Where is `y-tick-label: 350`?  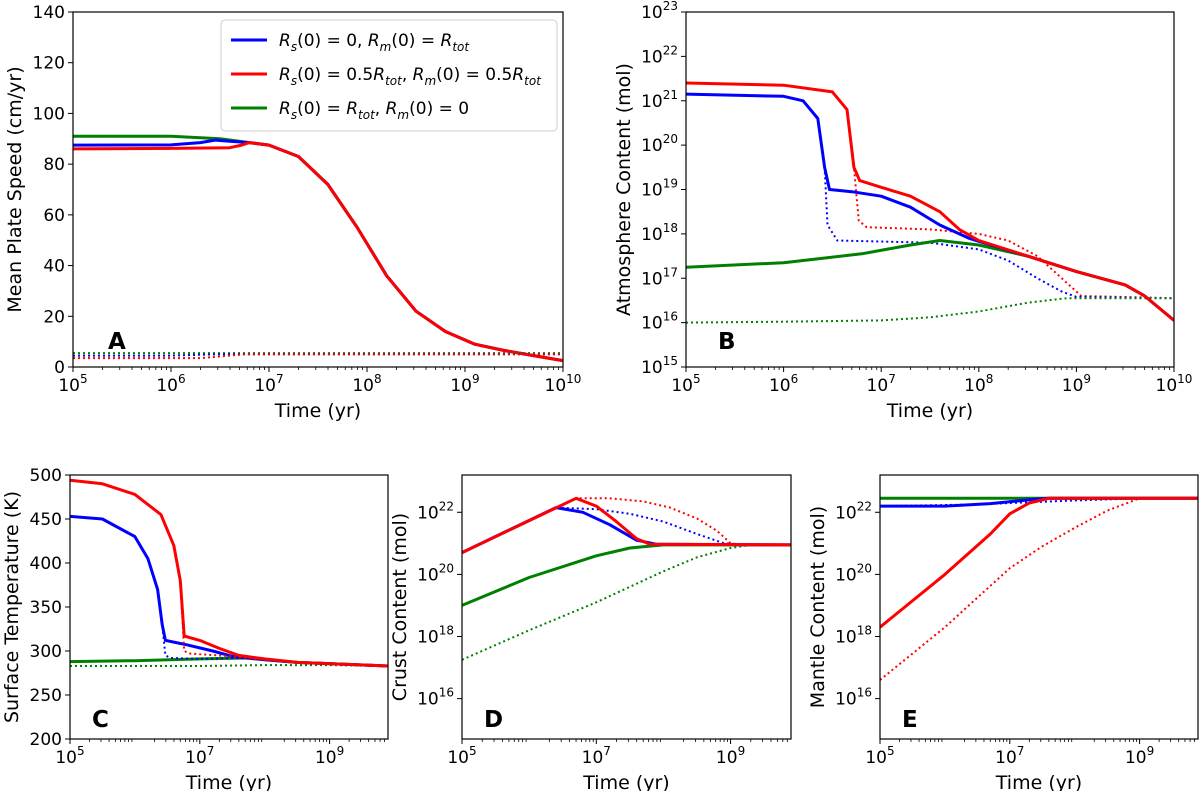 y-tick-label: 350 is located at coordinates (46, 608).